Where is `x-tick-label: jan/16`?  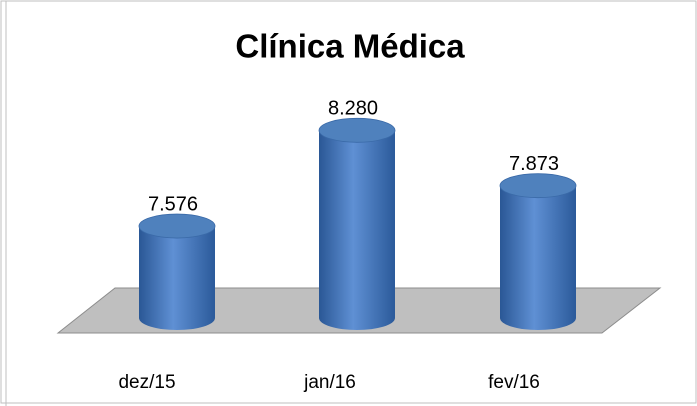
x-tick-label: jan/16 is located at coordinates (329, 382).